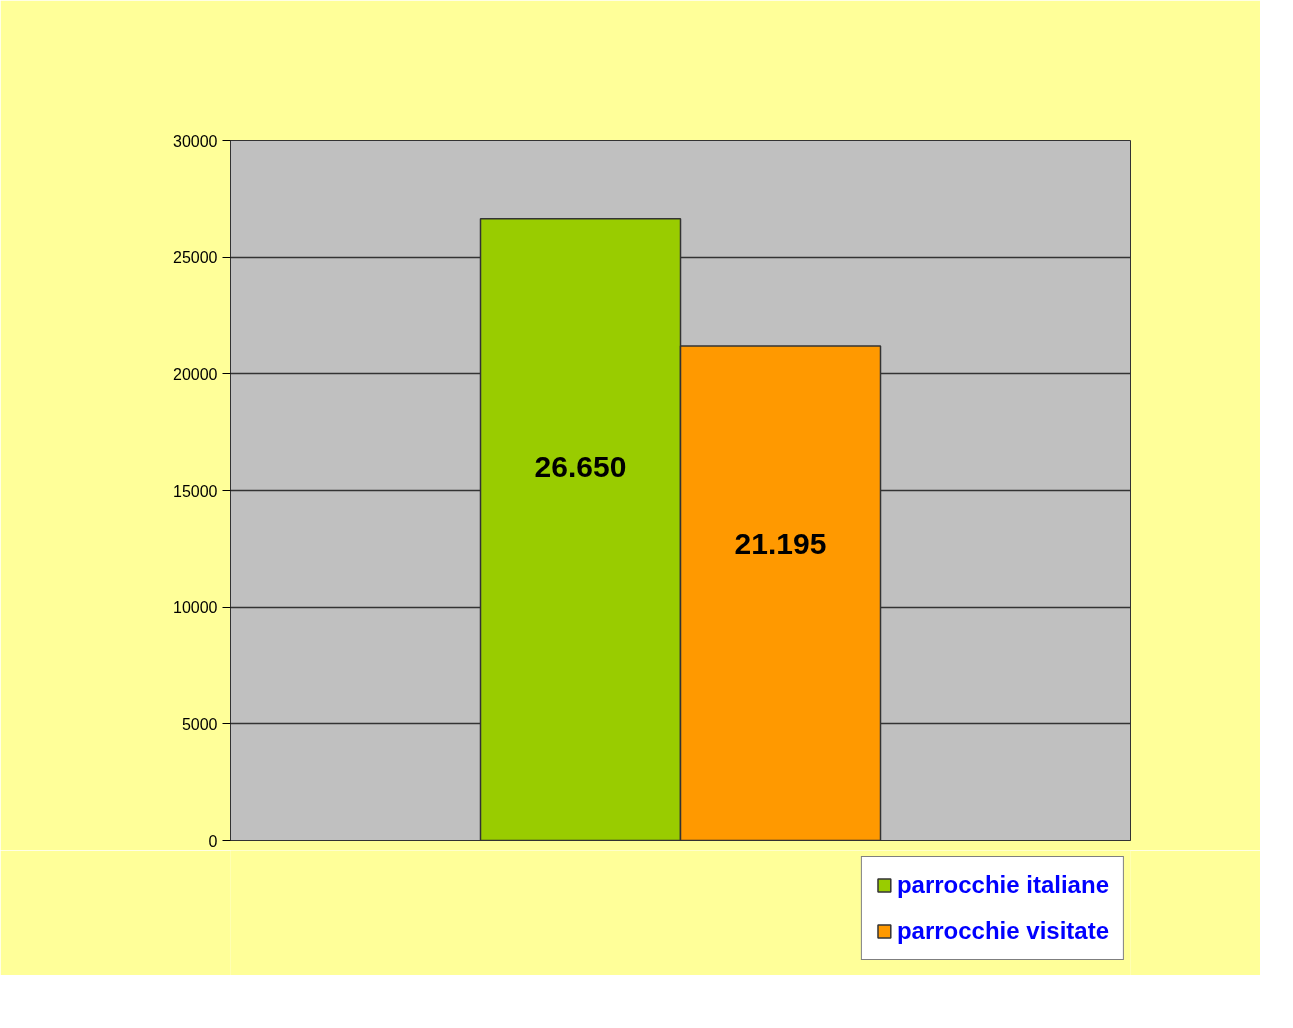 Image resolution: width=1293 pixels, height=1028 pixels. Describe the element at coordinates (195, 141) in the screenshot. I see `y-tick-label: 30000` at that location.